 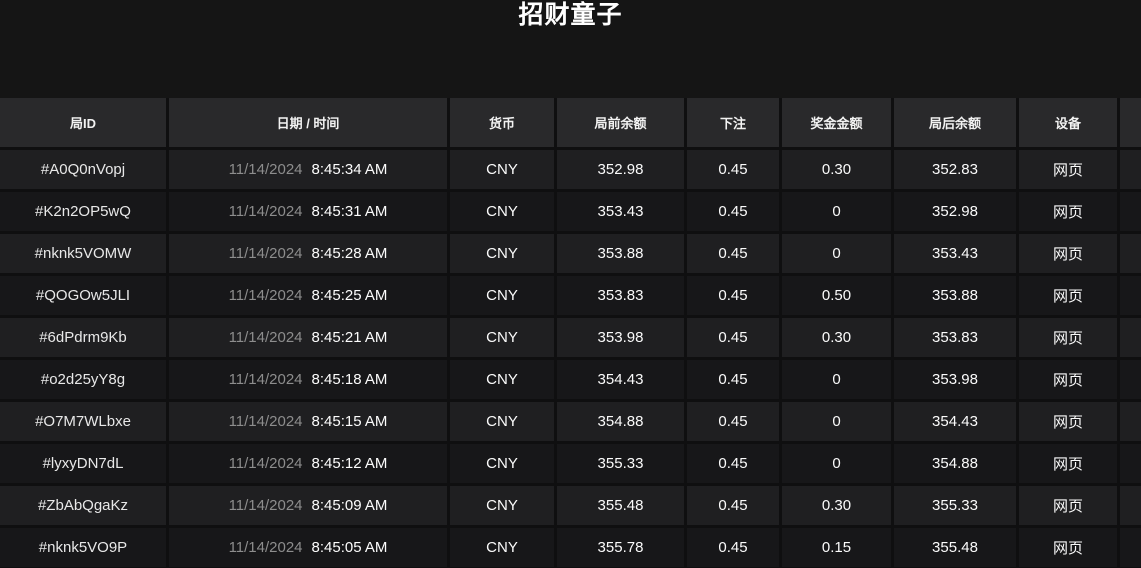 I want to click on balance-after-cell: 354.43, so click(x=956, y=423).